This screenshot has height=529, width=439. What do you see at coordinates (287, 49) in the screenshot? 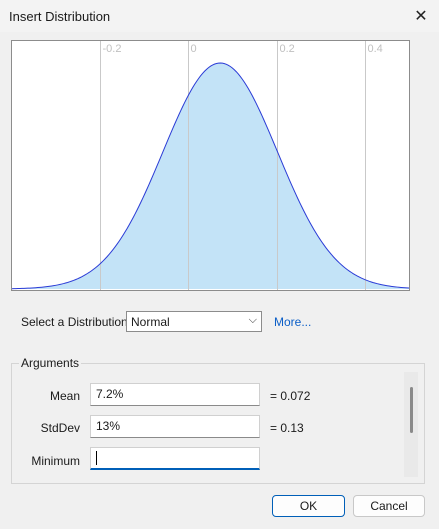
I see `x-tick-label: 0.2` at bounding box center [287, 49].